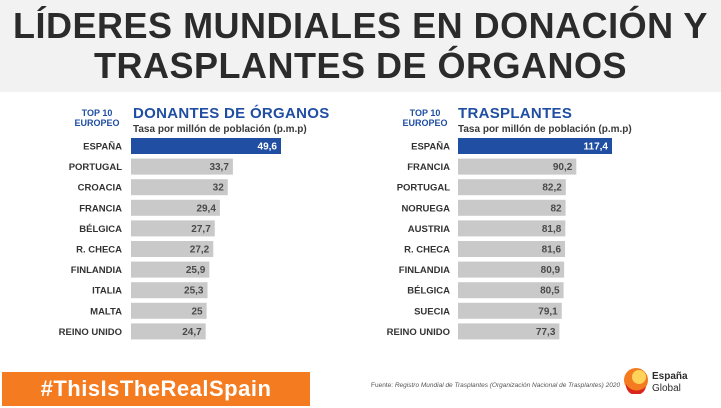 The width and height of the screenshot is (721, 408). Describe the element at coordinates (219, 188) in the screenshot. I see `value-label: 32` at that location.